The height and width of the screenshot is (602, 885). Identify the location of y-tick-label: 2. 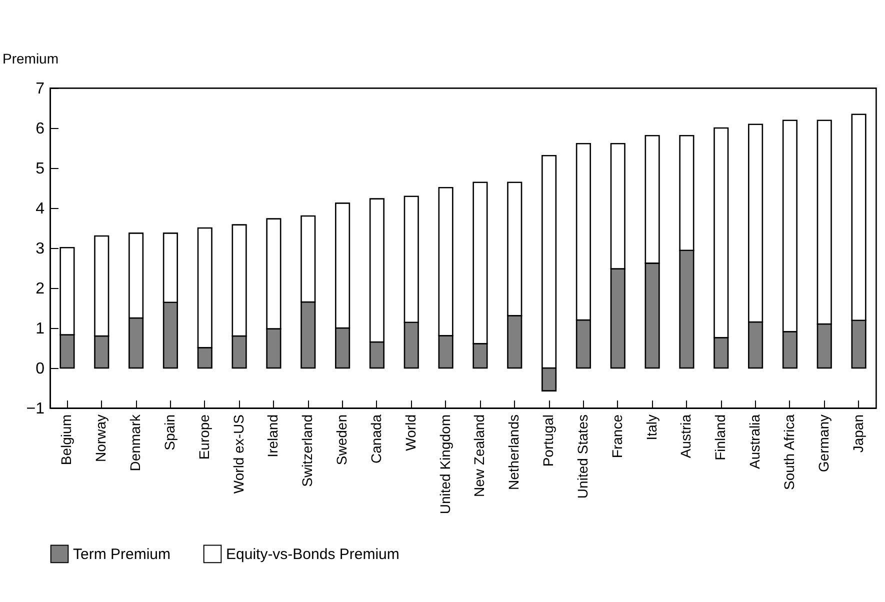
(40, 289).